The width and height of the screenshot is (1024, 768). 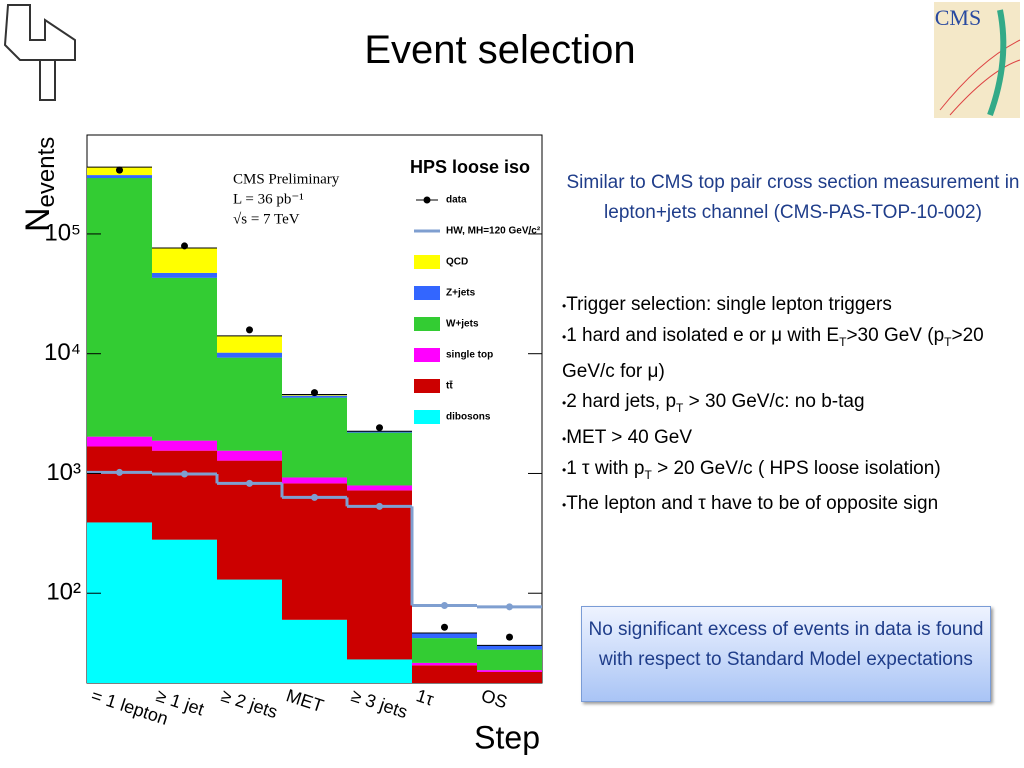 I want to click on x-tick-label: ≥ 2 jets, so click(x=249, y=703).